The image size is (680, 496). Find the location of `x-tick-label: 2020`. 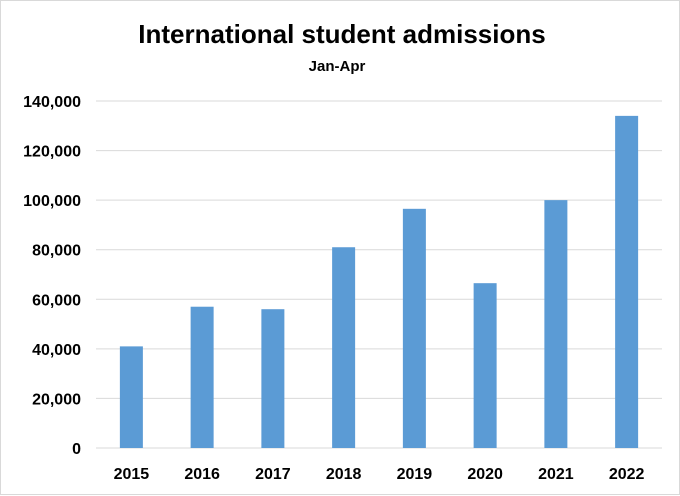

x-tick-label: 2020 is located at coordinates (485, 474).